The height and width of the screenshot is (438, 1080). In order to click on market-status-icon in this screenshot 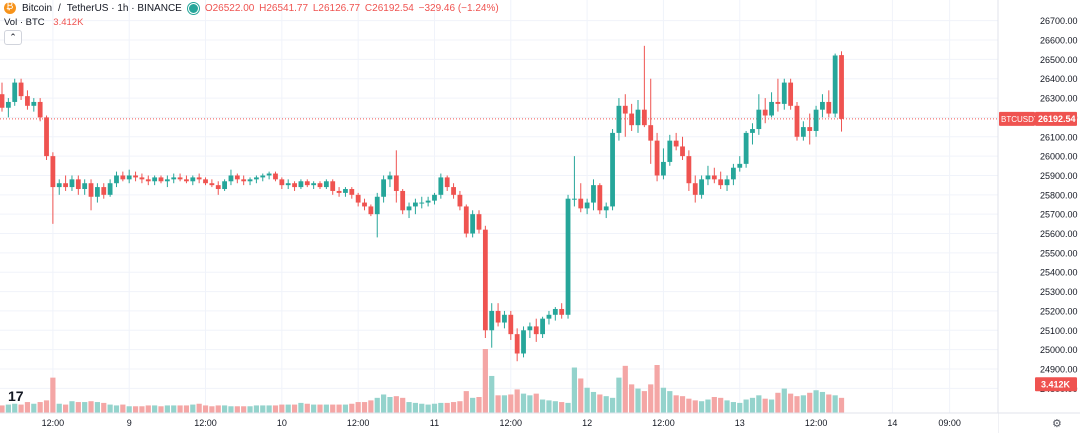, I will do `click(193, 8)`.